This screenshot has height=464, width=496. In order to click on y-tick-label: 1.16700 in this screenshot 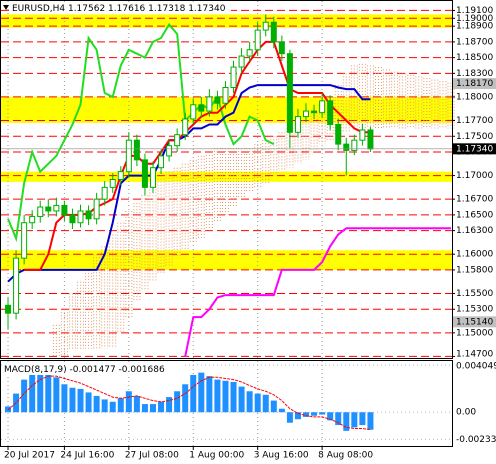, I will do `click(474, 200)`.